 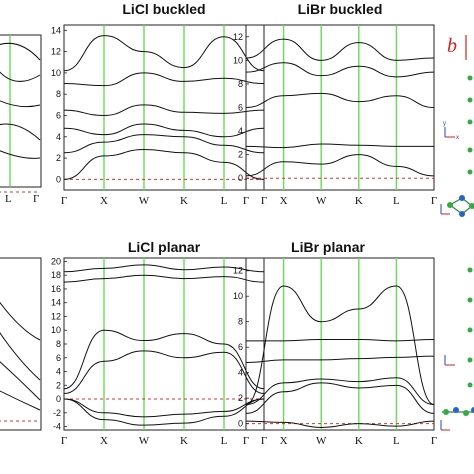 What do you see at coordinates (164, 247) in the screenshot?
I see `panel-title: LiCl planar` at bounding box center [164, 247].